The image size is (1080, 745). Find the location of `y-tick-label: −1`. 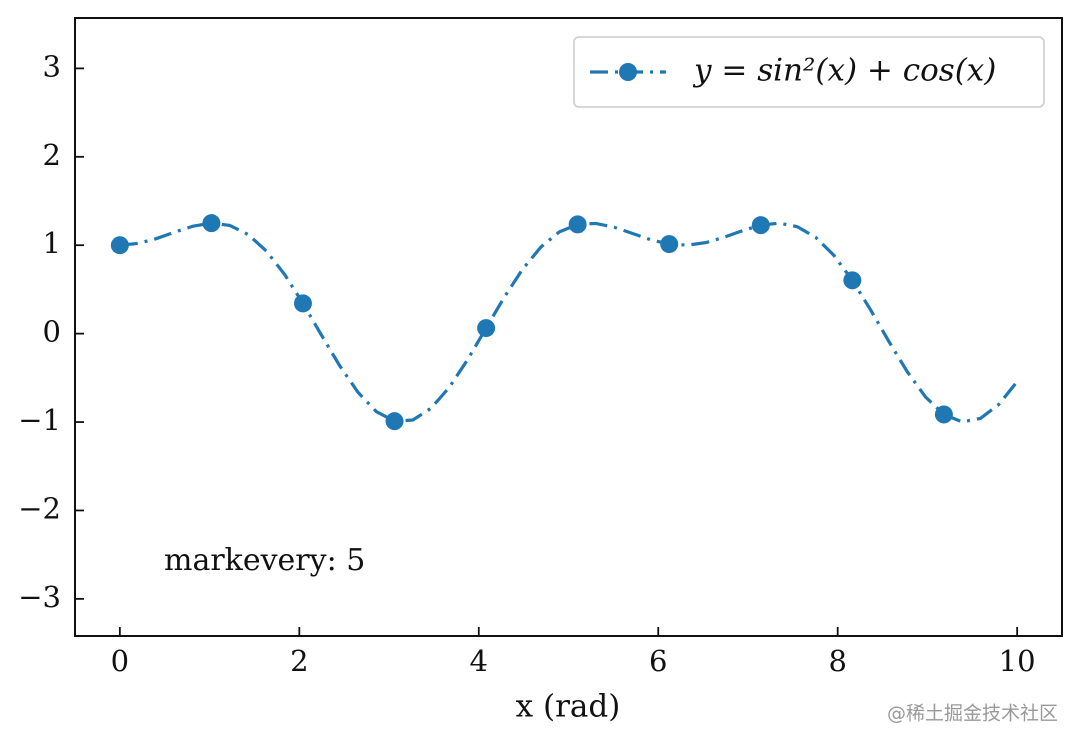

y-tick-label: −1 is located at coordinates (39, 420).